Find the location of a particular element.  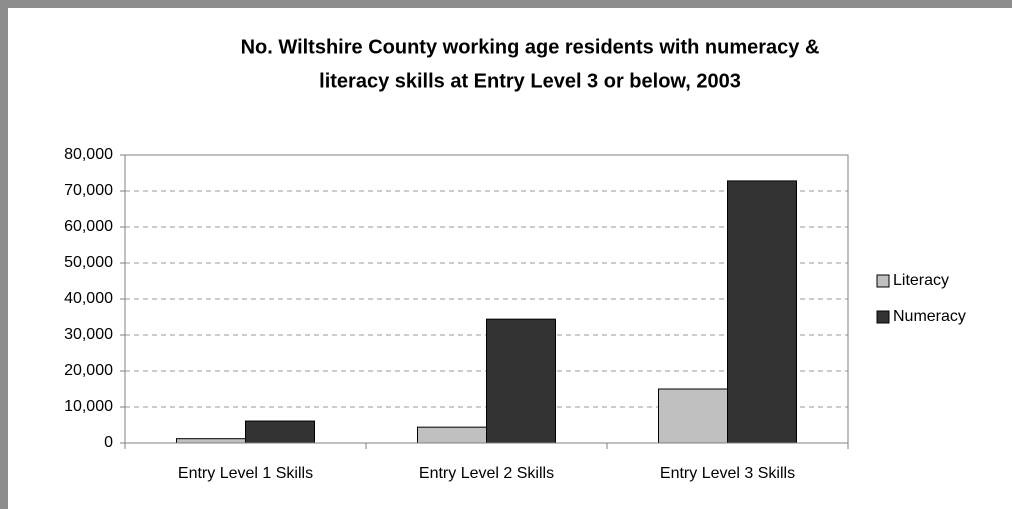

y-tick-label: 80,000 is located at coordinates (88, 154).